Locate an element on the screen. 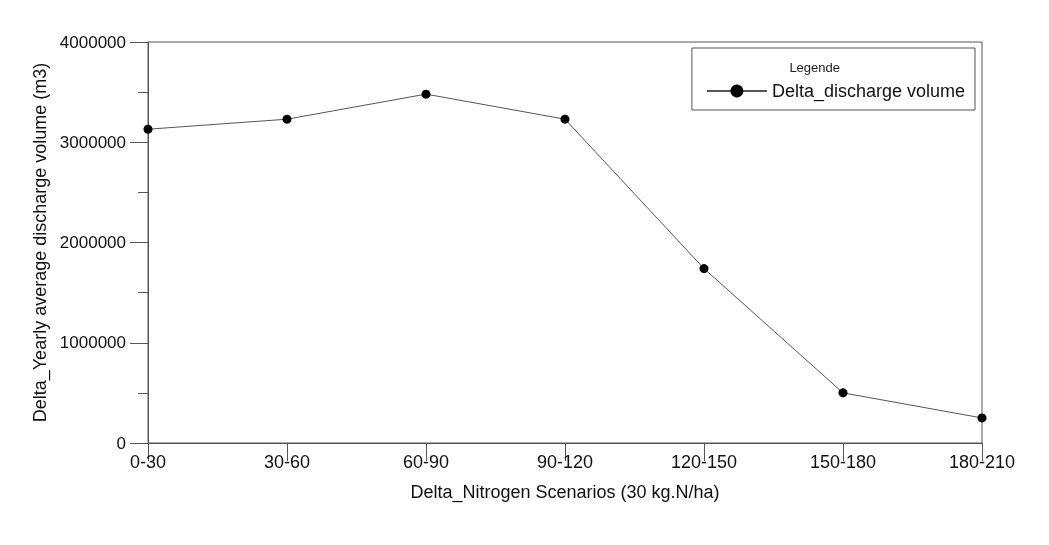  y-tick-label: 2000000 is located at coordinates (92, 242).